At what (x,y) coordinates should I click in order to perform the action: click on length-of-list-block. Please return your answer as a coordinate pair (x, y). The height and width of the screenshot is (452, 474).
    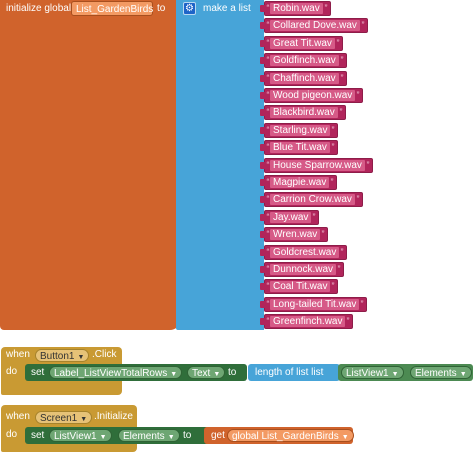
    Looking at the image, I should click on (294, 372).